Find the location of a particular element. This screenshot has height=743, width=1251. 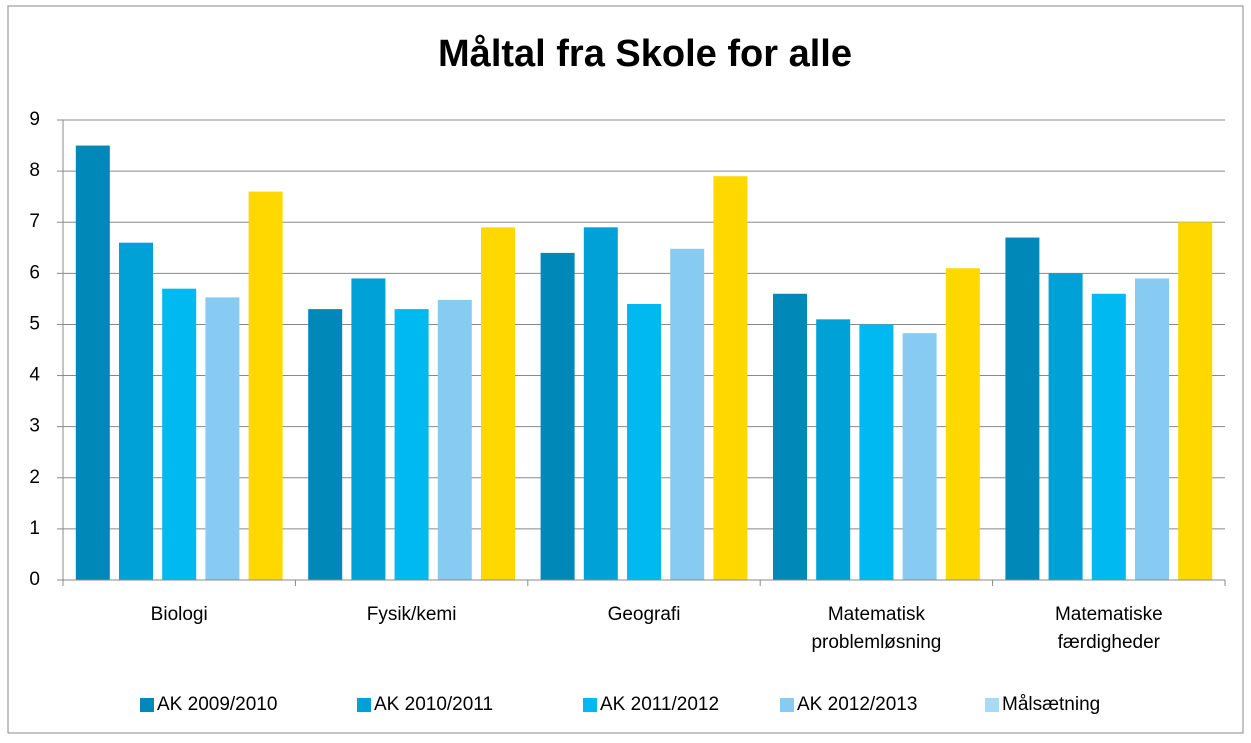

y-tick-label: 2 is located at coordinates (34, 477).